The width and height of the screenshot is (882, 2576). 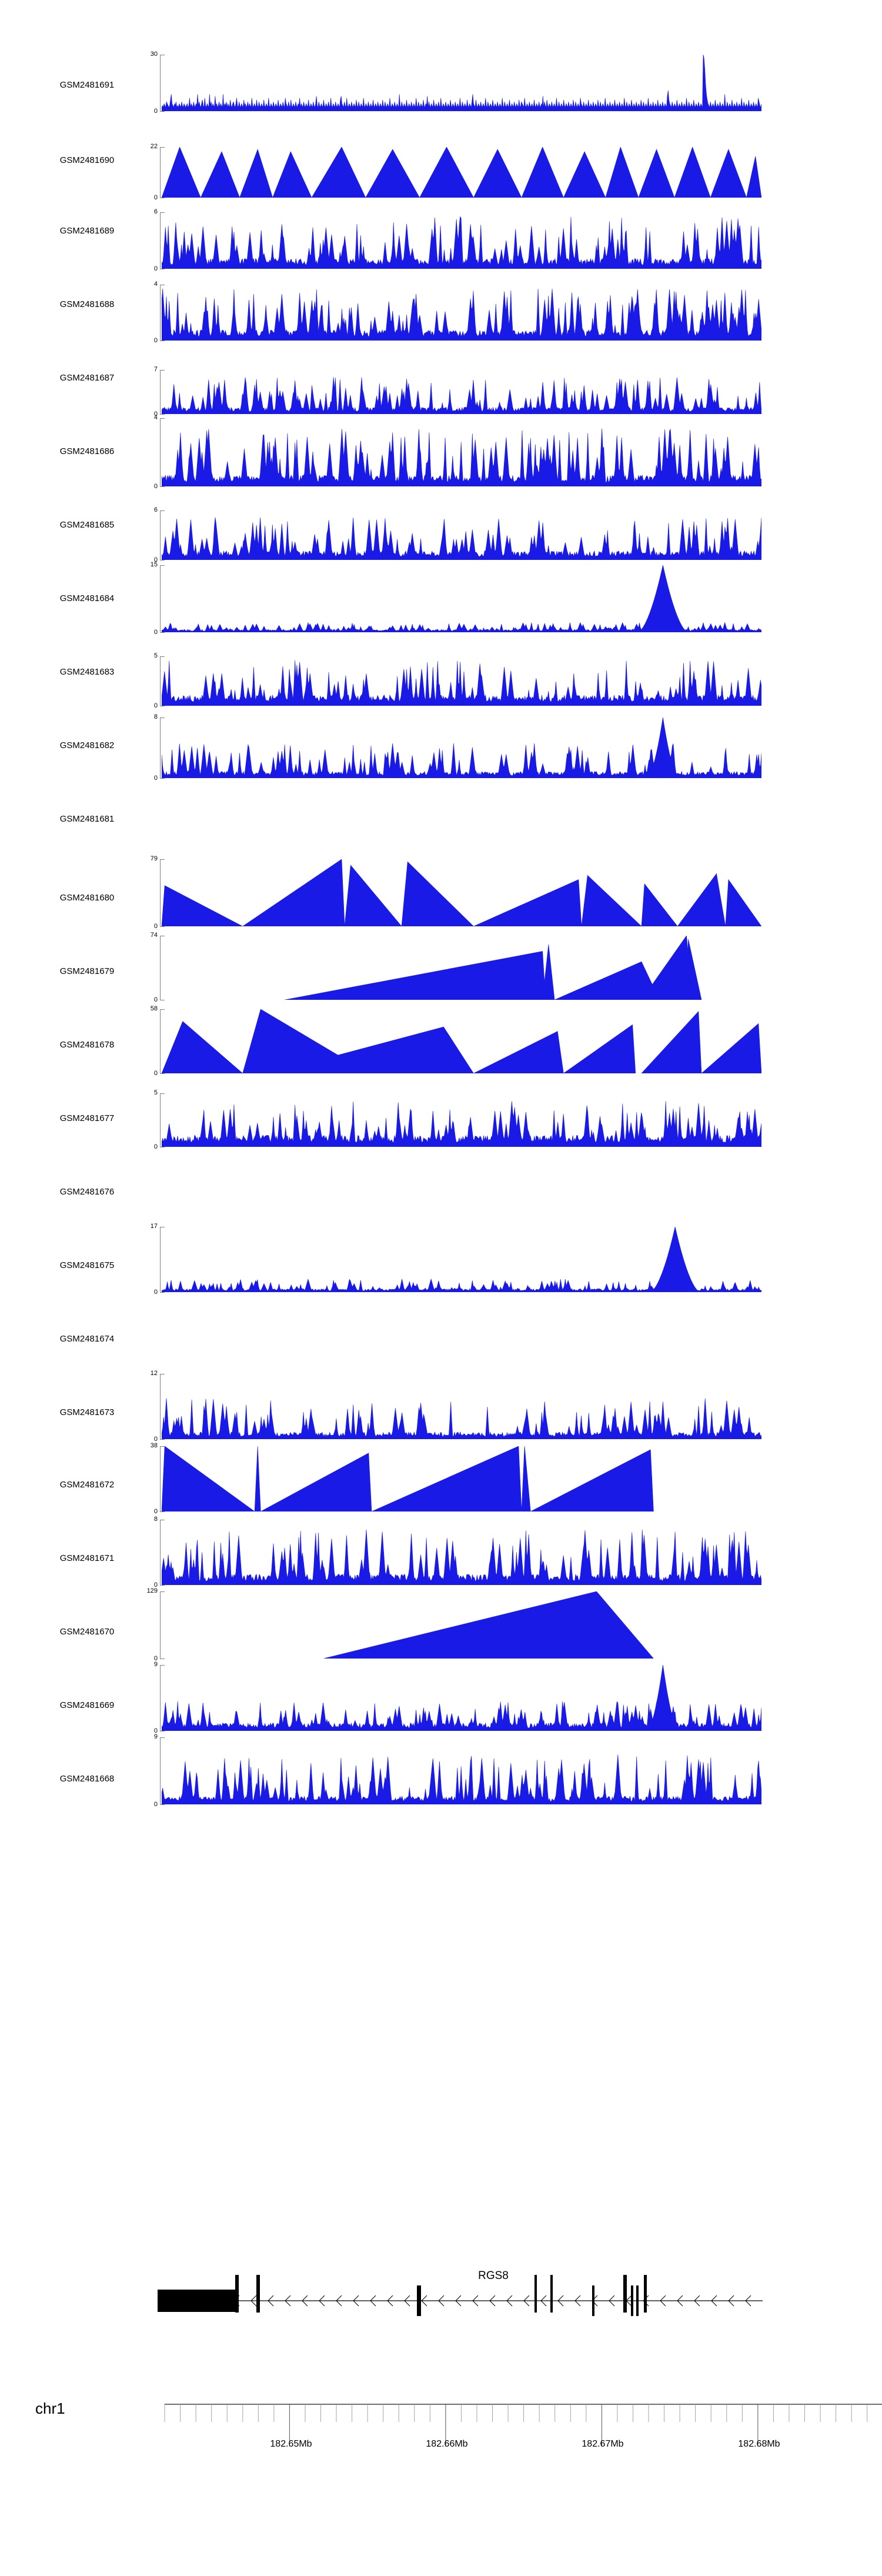 I want to click on track-label-gsm2481676: GSM2481676, so click(x=87, y=1192).